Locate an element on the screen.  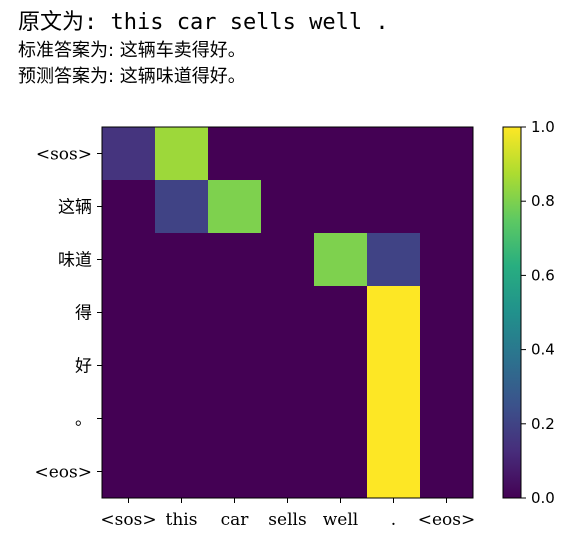
y-tick-label: 味道 is located at coordinates (75, 261).